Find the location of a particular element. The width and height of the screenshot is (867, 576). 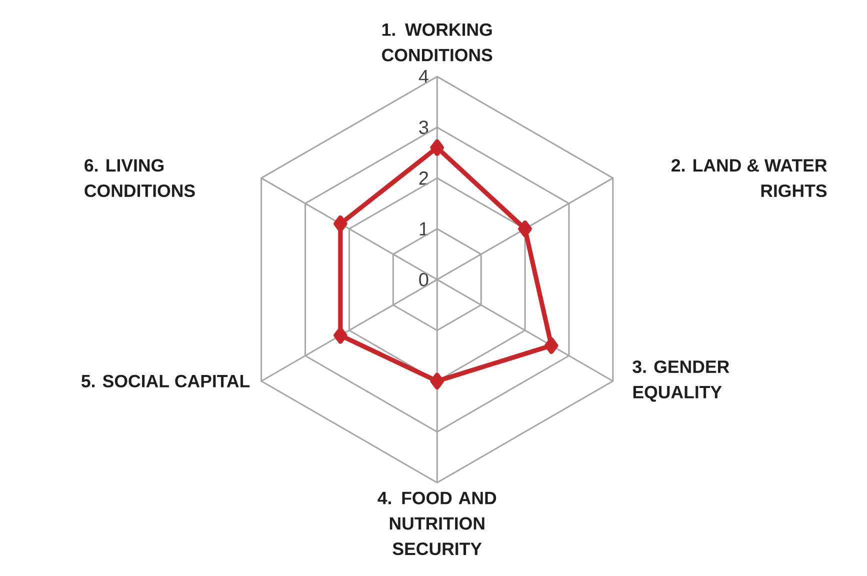

spoke-label: 3. GENDER EQUALITY is located at coordinates (681, 381).